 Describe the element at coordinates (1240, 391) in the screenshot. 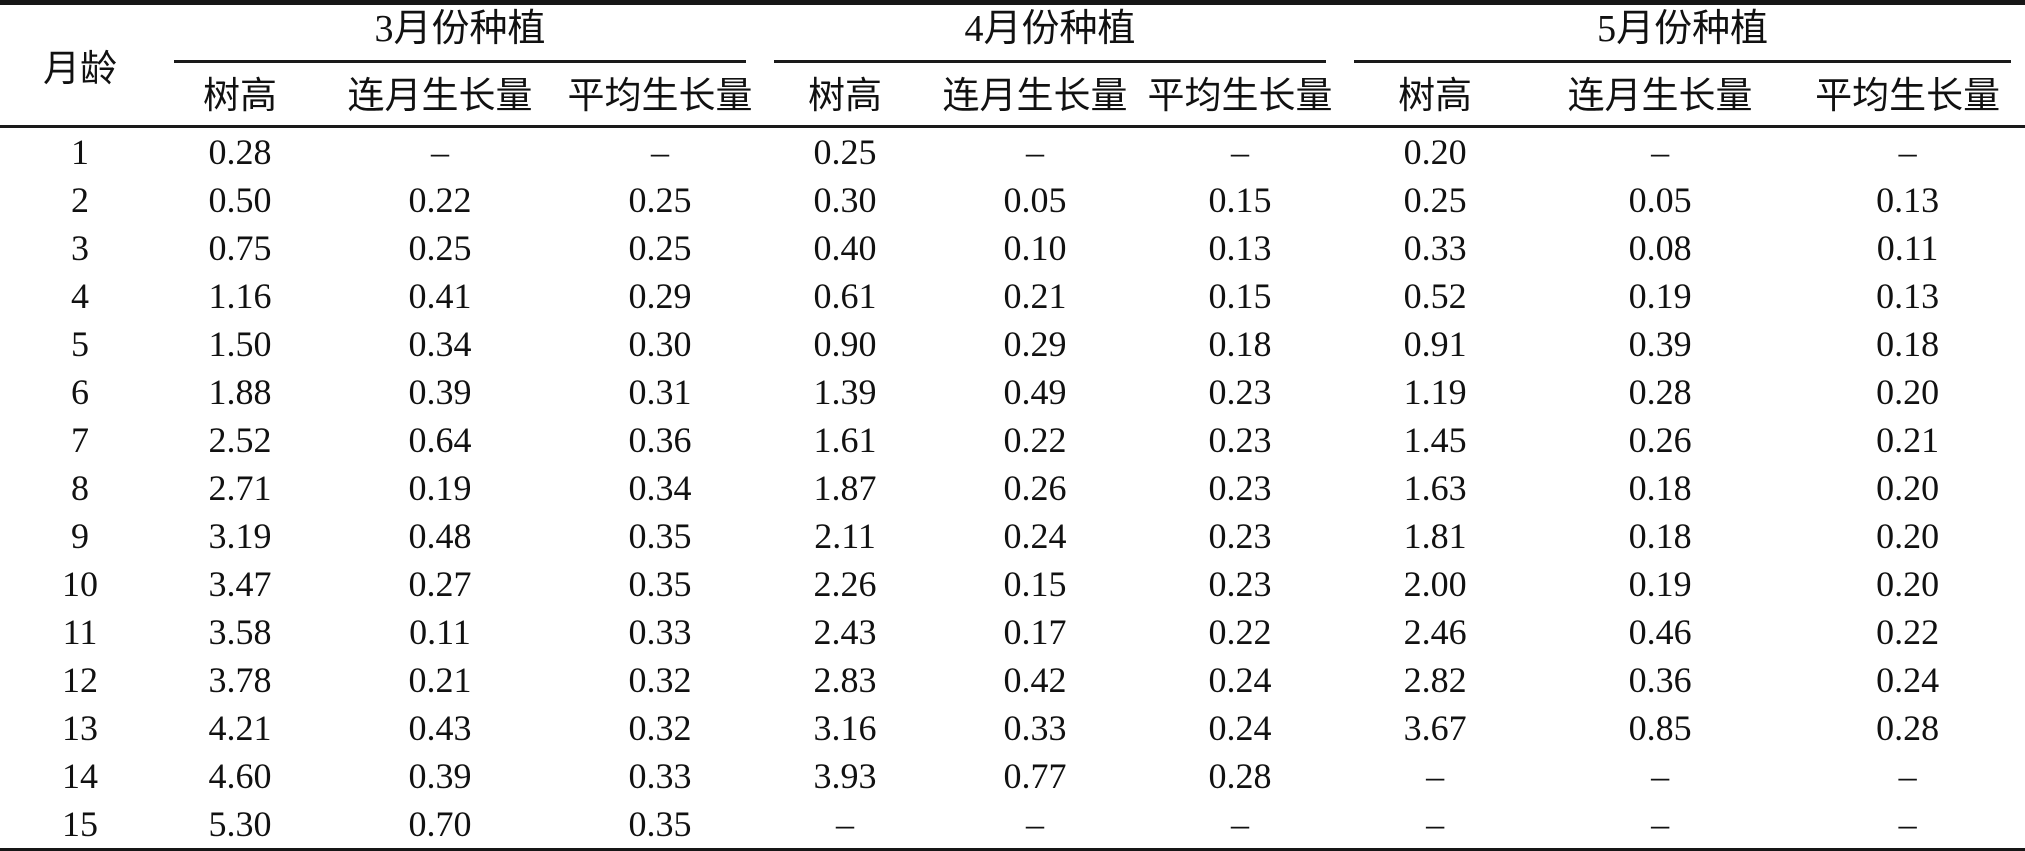

I see `value-cell: 0.23` at that location.